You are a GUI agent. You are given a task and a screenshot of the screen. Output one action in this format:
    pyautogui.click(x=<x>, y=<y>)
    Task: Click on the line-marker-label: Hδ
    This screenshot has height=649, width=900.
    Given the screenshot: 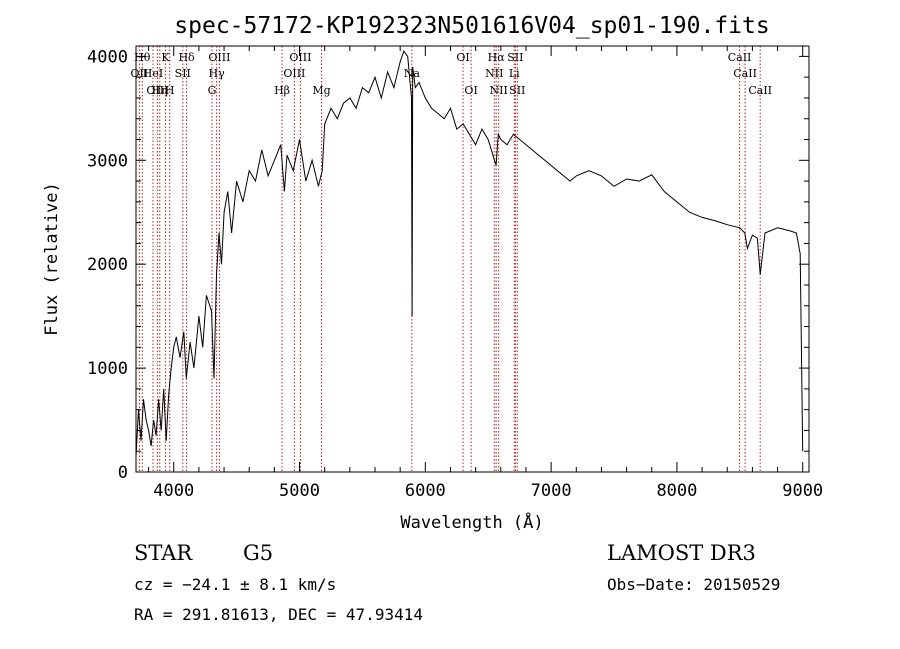 What is the action you would take?
    pyautogui.click(x=186, y=57)
    